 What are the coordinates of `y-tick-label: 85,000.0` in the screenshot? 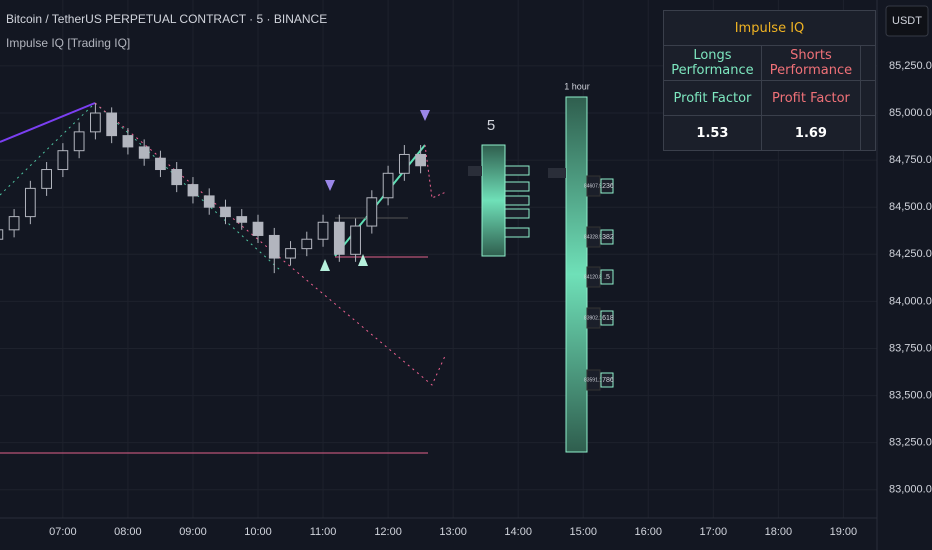 It's located at (910, 113).